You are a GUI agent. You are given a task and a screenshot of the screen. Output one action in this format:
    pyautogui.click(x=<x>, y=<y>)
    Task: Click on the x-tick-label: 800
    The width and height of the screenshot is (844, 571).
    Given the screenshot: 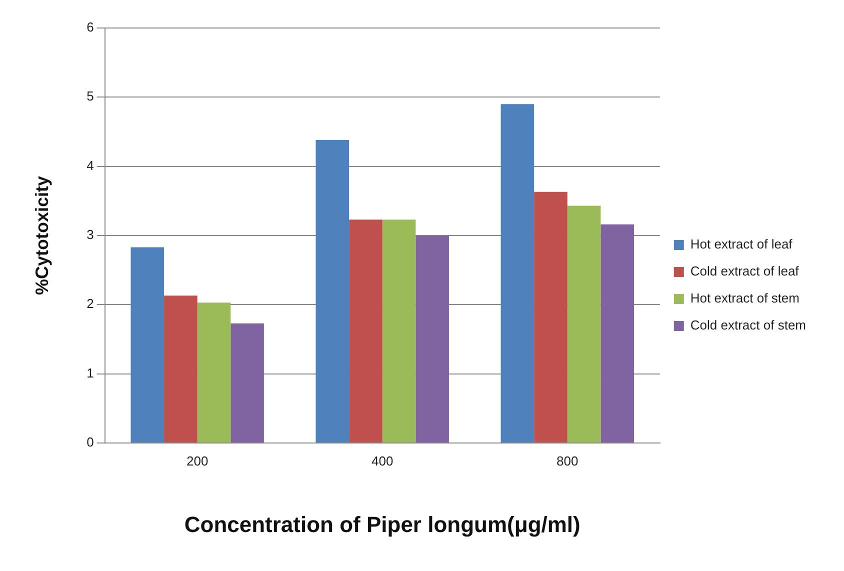 What is the action you would take?
    pyautogui.click(x=567, y=460)
    